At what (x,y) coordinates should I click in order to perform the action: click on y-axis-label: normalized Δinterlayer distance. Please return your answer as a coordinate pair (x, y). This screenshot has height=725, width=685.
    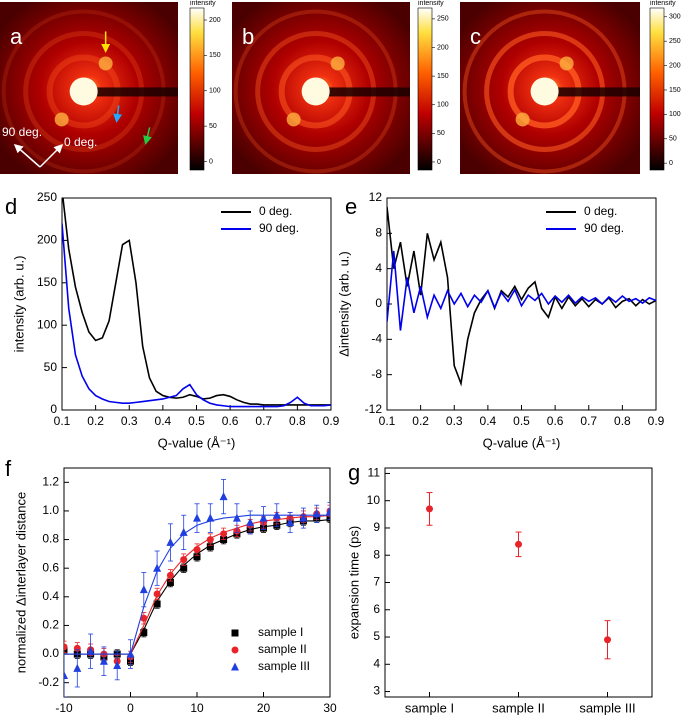
    Looking at the image, I should click on (20, 582).